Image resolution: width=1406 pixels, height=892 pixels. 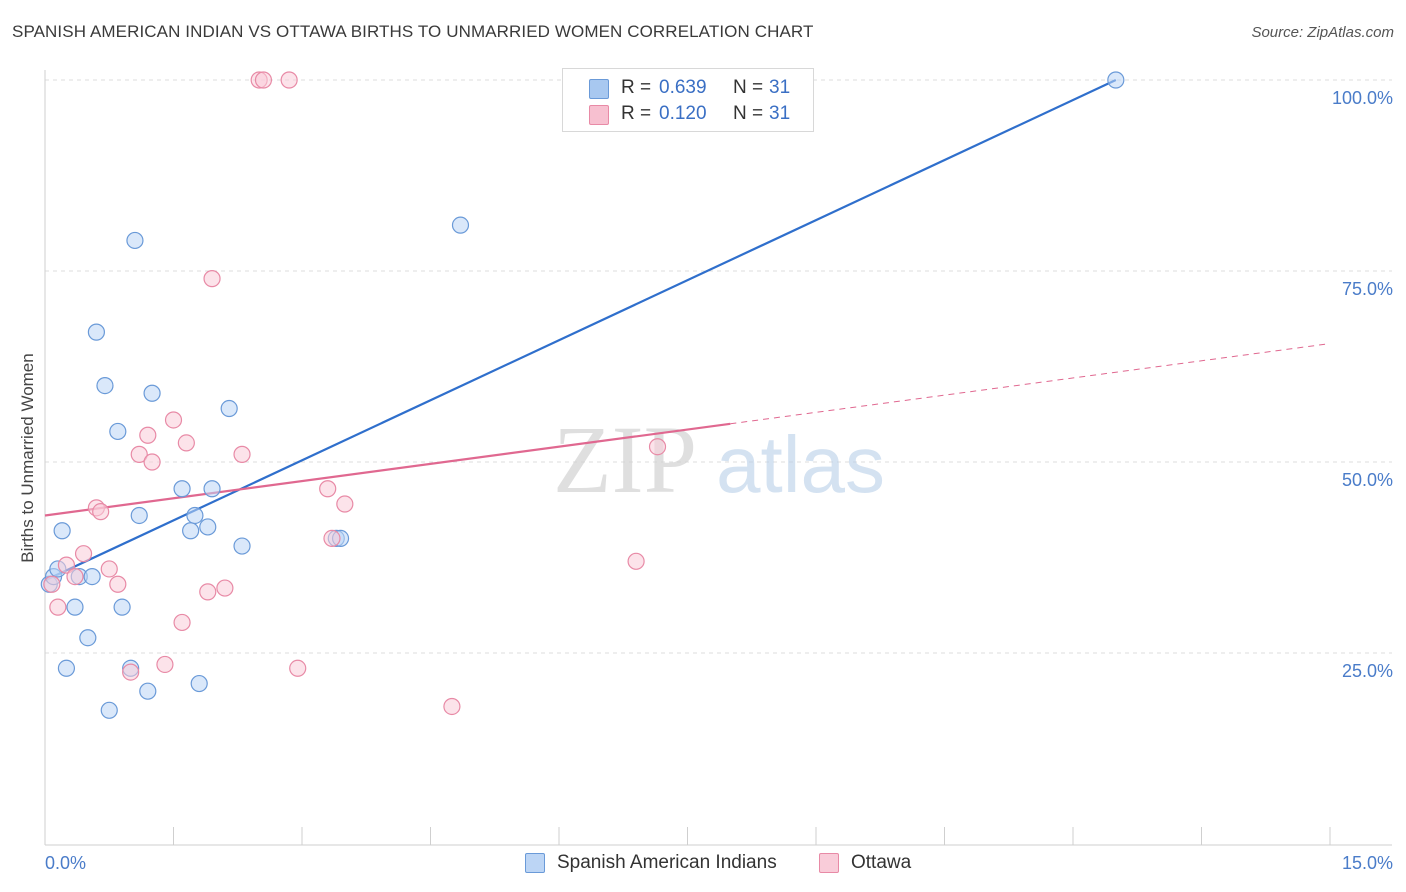 What do you see at coordinates (829, 863) in the screenshot?
I see `bottom-legend-swatch-pink` at bounding box center [829, 863].